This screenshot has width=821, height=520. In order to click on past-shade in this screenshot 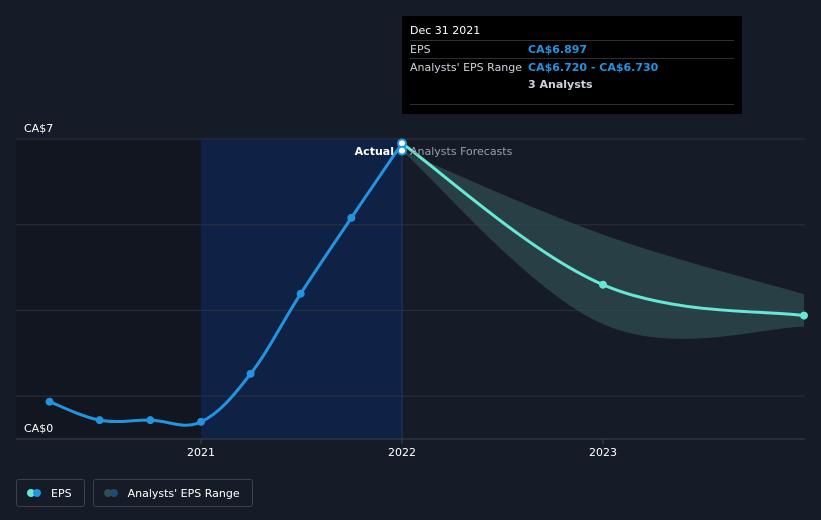, I will do `click(108, 289)`.